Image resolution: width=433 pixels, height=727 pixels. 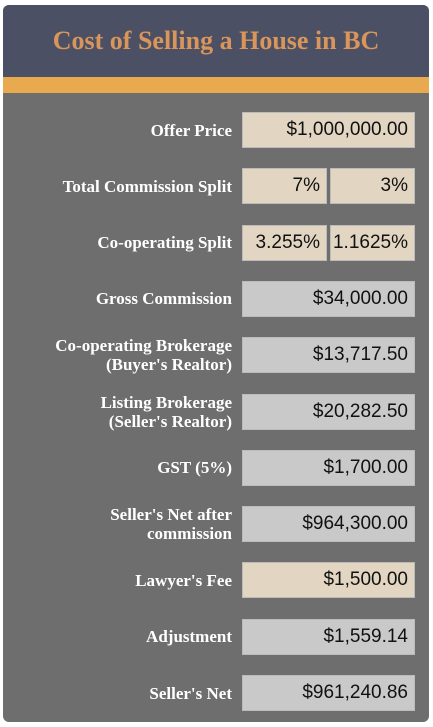 I want to click on label-line: Adjustment, so click(x=189, y=637).